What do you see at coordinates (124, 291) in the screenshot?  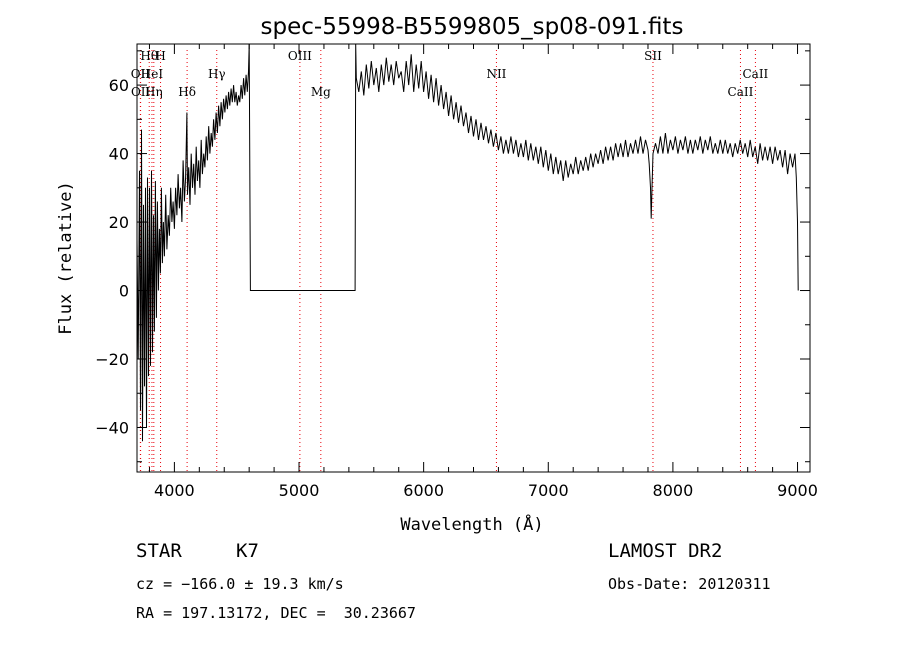 I see `y-tick-label: 0` at bounding box center [124, 291].